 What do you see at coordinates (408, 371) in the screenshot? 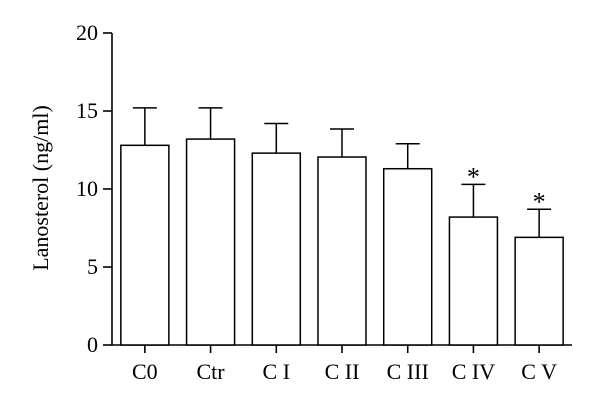
I see `x-tick-label: C III` at bounding box center [408, 371].